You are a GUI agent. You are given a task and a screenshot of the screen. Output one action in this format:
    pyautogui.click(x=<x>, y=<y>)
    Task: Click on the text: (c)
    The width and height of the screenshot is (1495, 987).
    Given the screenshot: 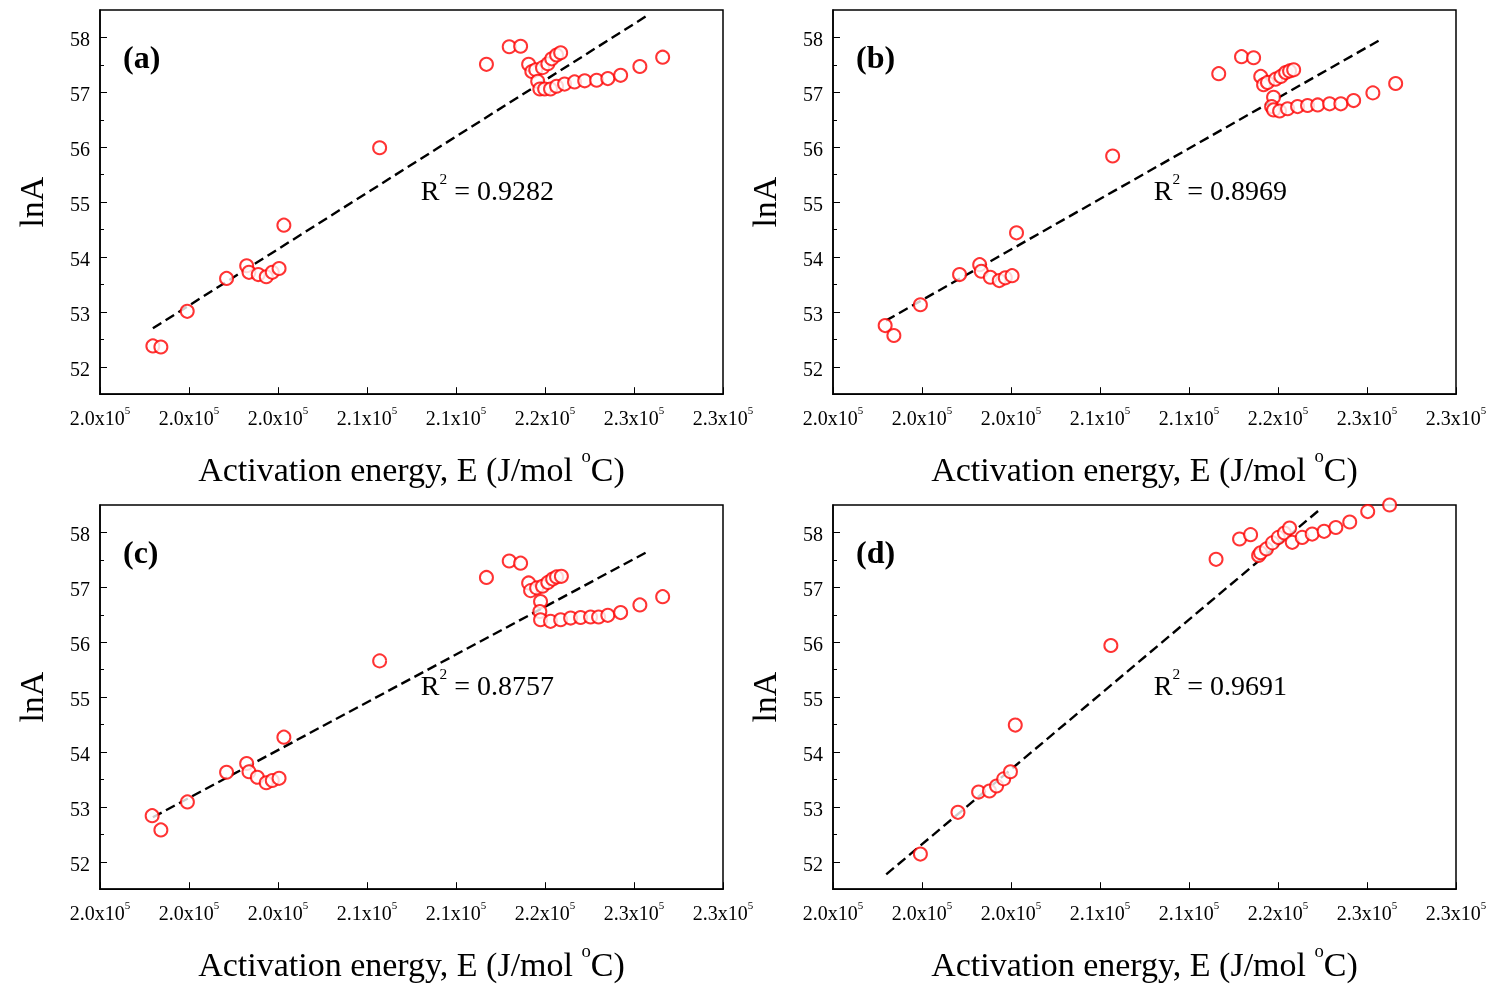 What is the action you would take?
    pyautogui.click(x=141, y=552)
    